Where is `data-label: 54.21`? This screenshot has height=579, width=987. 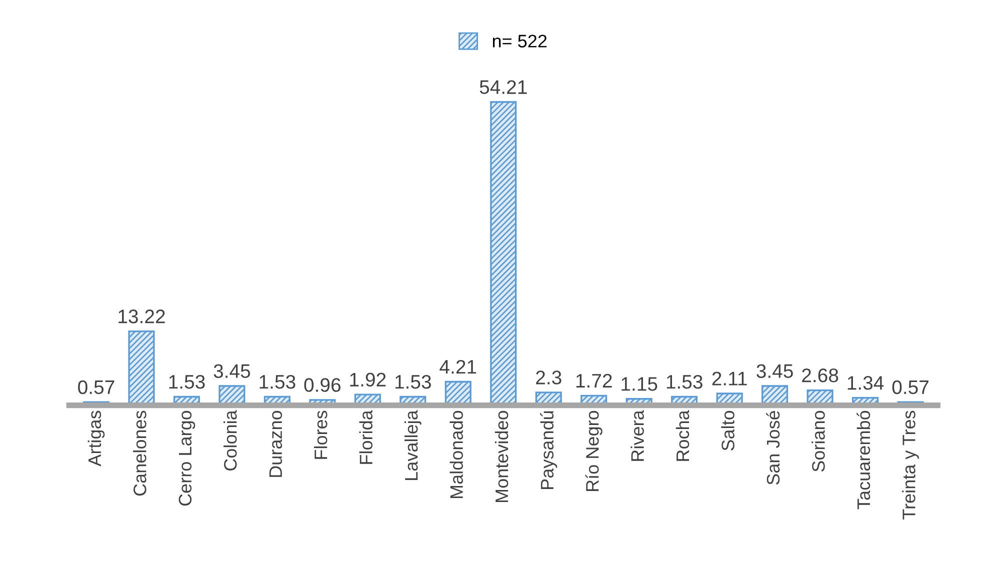
data-label: 54.21 is located at coordinates (503, 87).